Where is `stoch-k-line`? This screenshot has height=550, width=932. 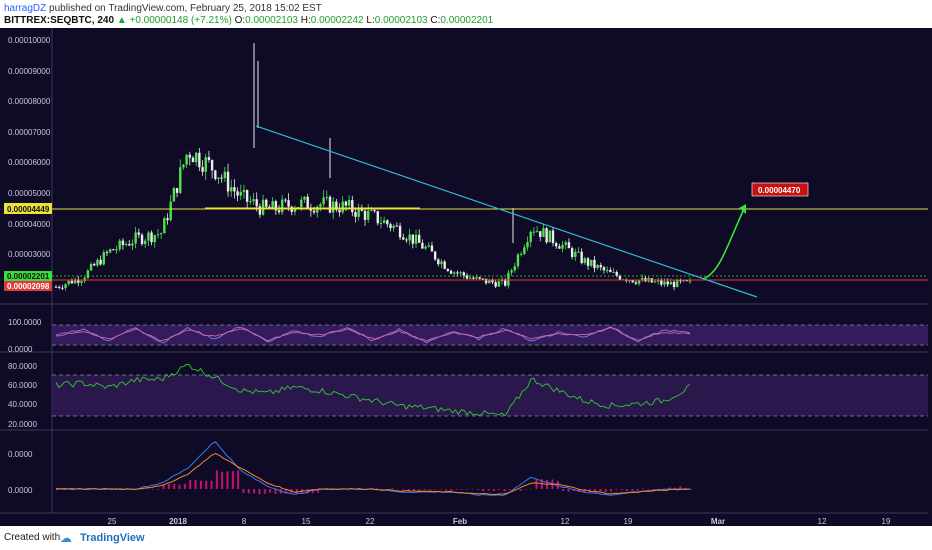 stoch-k-line is located at coordinates (373, 335).